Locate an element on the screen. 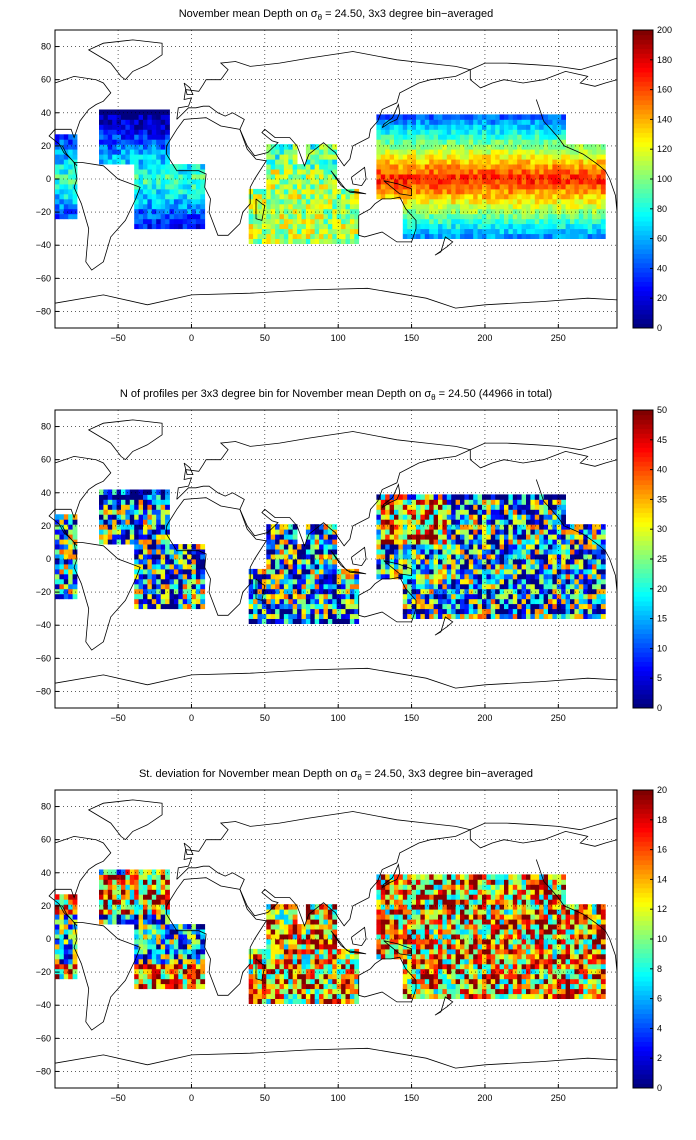  y-tick-label: 60 is located at coordinates (46, 80).